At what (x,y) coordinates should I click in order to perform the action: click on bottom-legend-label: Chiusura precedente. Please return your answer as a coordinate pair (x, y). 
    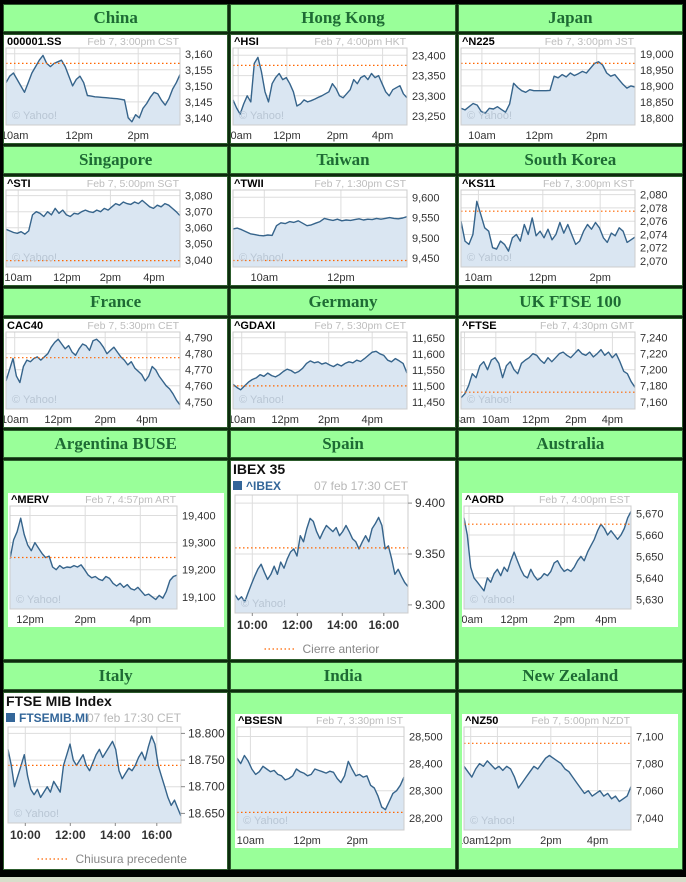
    Looking at the image, I should click on (132, 859).